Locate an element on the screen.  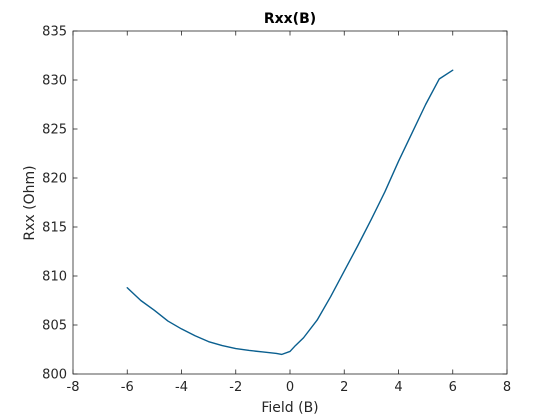
x-tick-label: 2 is located at coordinates (344, 387).